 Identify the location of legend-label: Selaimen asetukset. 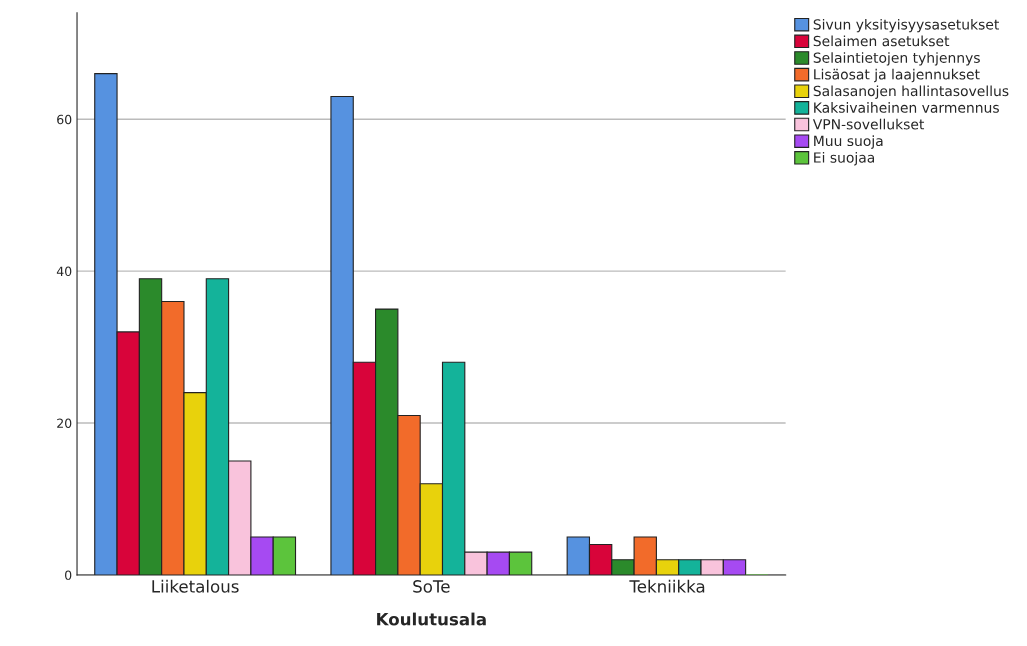
(881, 41).